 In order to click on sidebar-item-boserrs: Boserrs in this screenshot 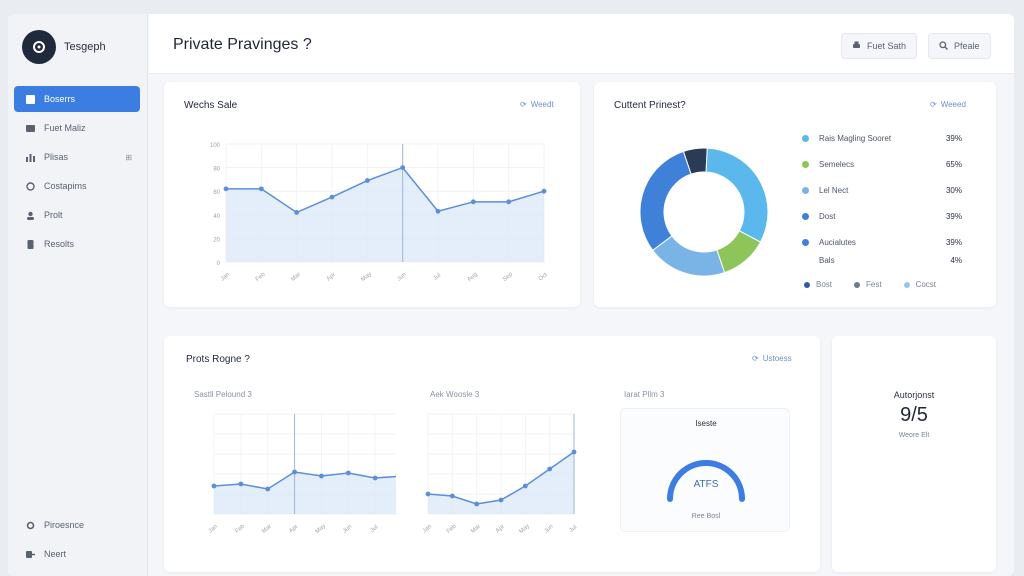, I will do `click(77, 99)`.